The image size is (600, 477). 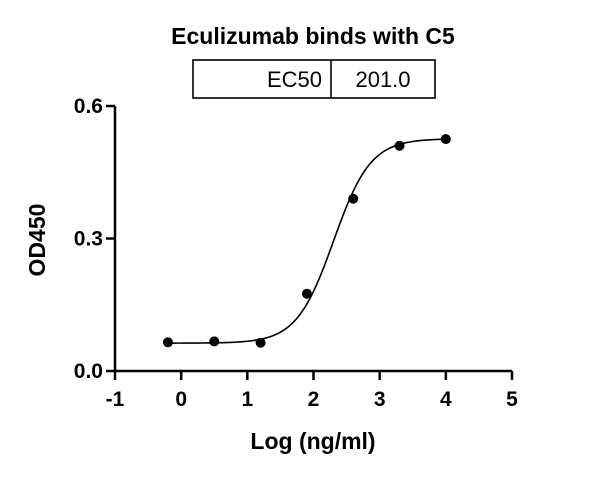 I want to click on x-tick-label: 2, so click(x=314, y=399).